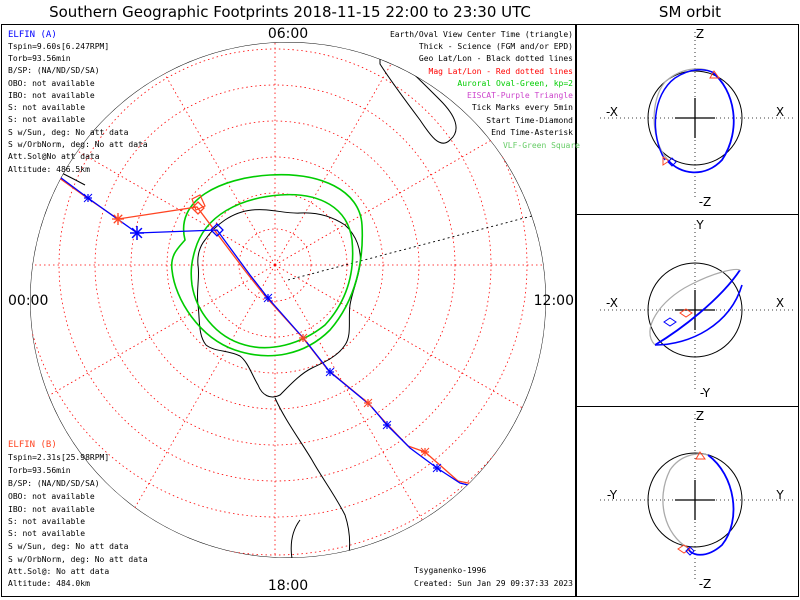 The height and width of the screenshot is (600, 800). What do you see at coordinates (288, 34) in the screenshot?
I see `clock-label-top: 06:00` at bounding box center [288, 34].